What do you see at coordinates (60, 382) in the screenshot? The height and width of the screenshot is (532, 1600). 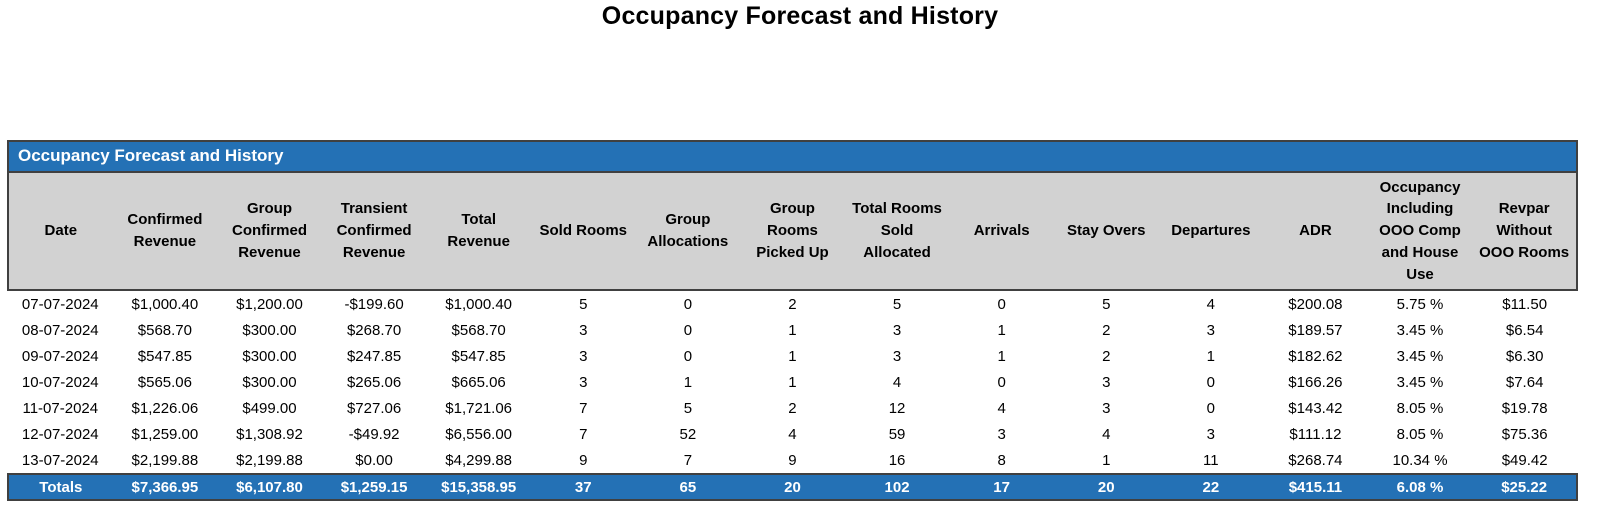 I see `date-cell: 10-07-2024` at bounding box center [60, 382].